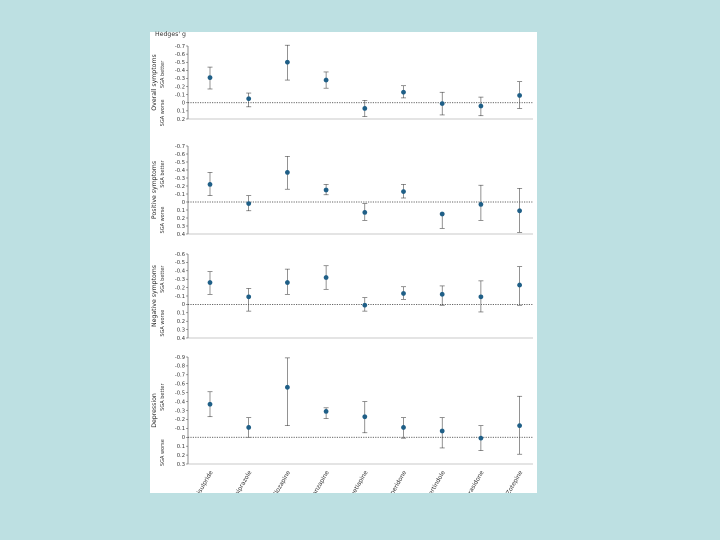 The width and height of the screenshot is (720, 540). Describe the element at coordinates (154, 190) in the screenshot. I see `panel-title: Positive symptoms` at that location.